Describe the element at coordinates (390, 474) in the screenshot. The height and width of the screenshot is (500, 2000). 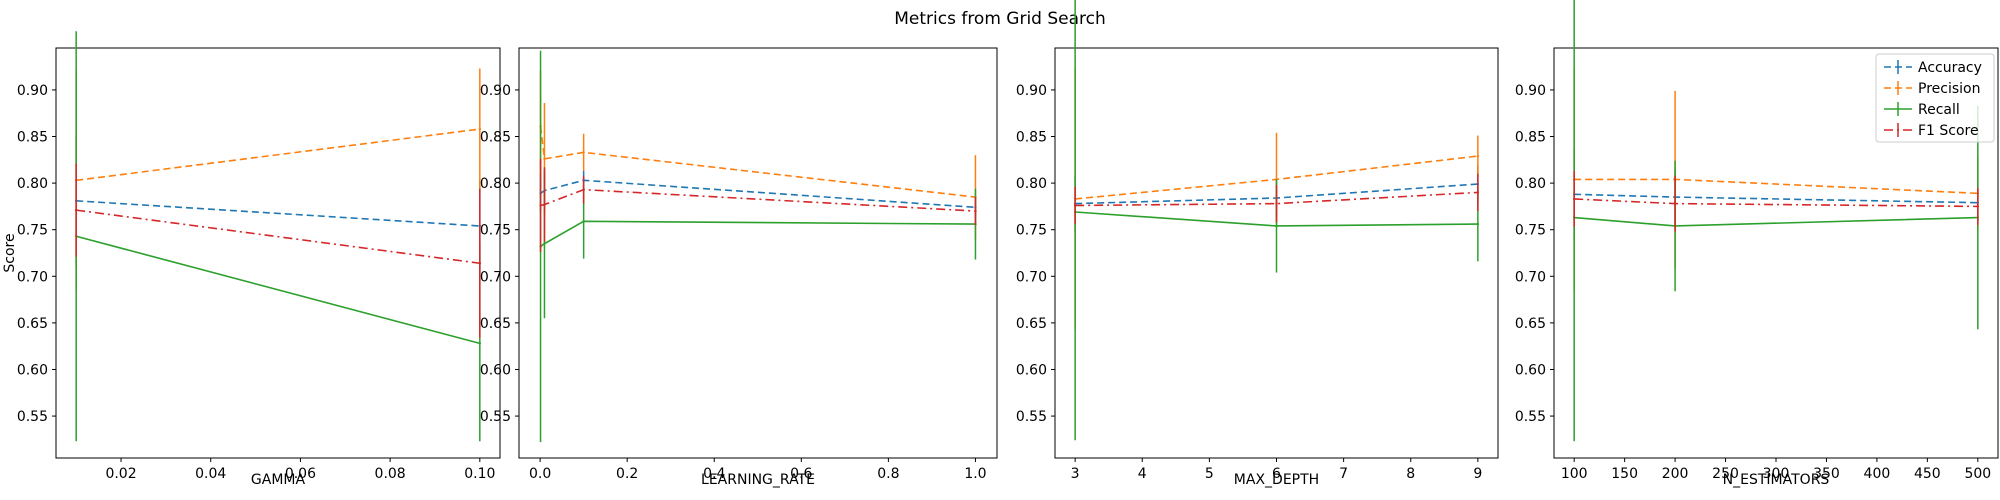
I see `x-tick-label: 0.08` at that location.